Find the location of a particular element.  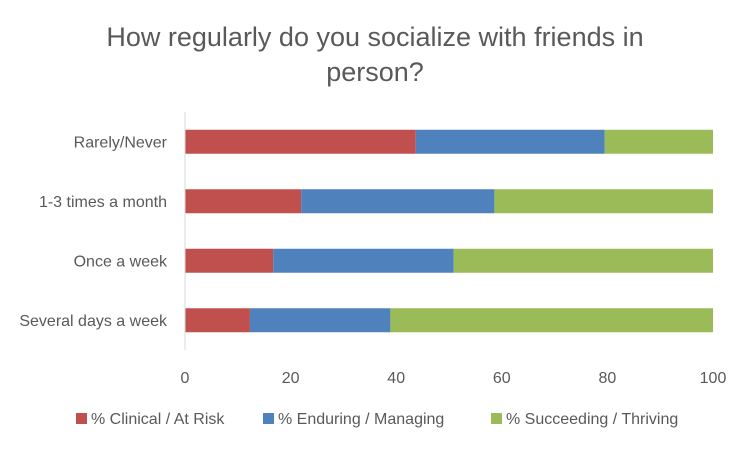

legend-label-succeeding-thriving: % Succeeding / Thriving is located at coordinates (592, 419).